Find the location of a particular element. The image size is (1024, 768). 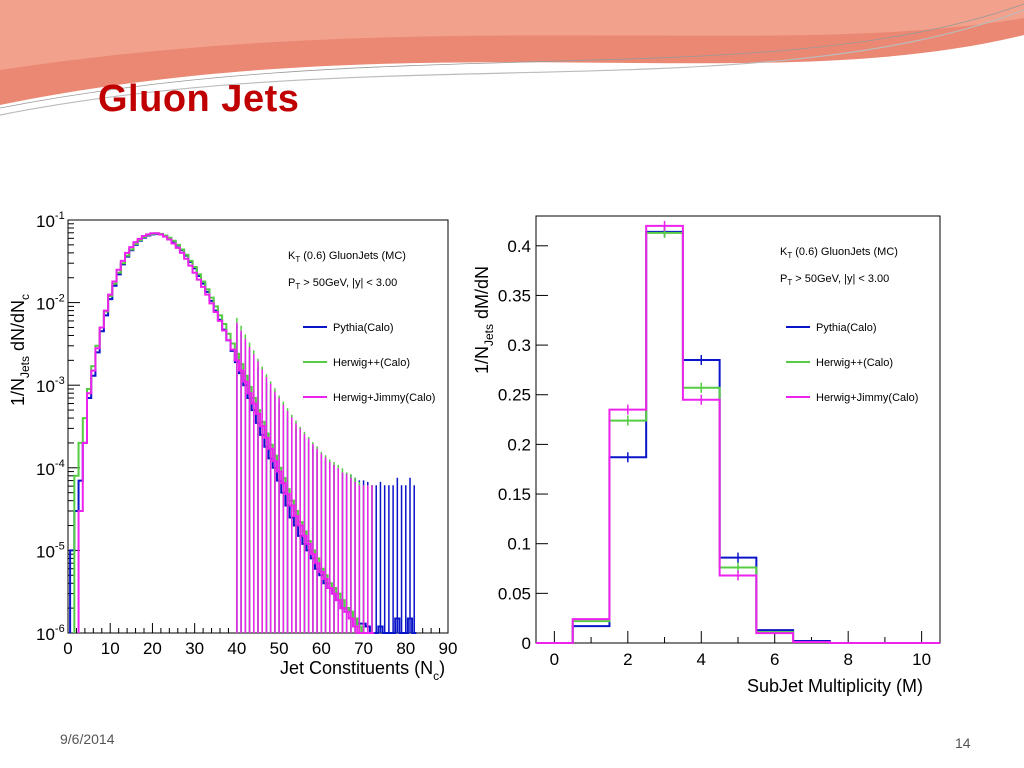

y-axis-label: 1/NJets dN/dNc is located at coordinates (20, 350).